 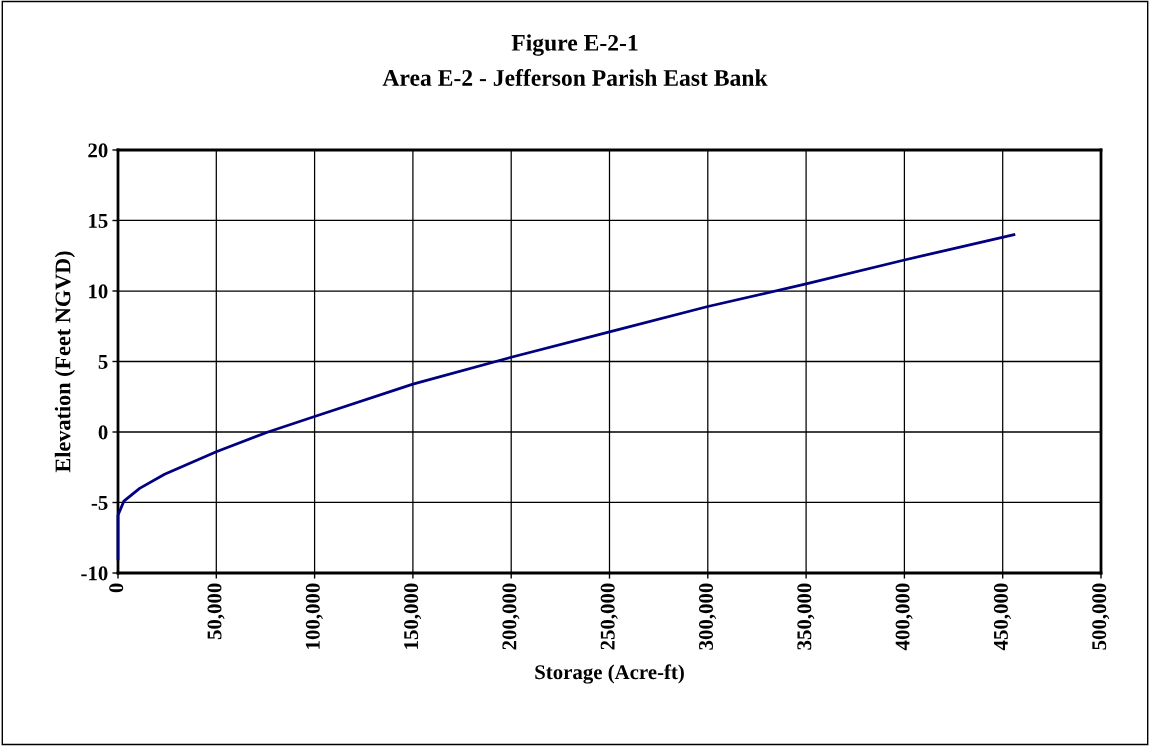 What do you see at coordinates (103, 432) in the screenshot?
I see `y-tick-label: 0` at bounding box center [103, 432].